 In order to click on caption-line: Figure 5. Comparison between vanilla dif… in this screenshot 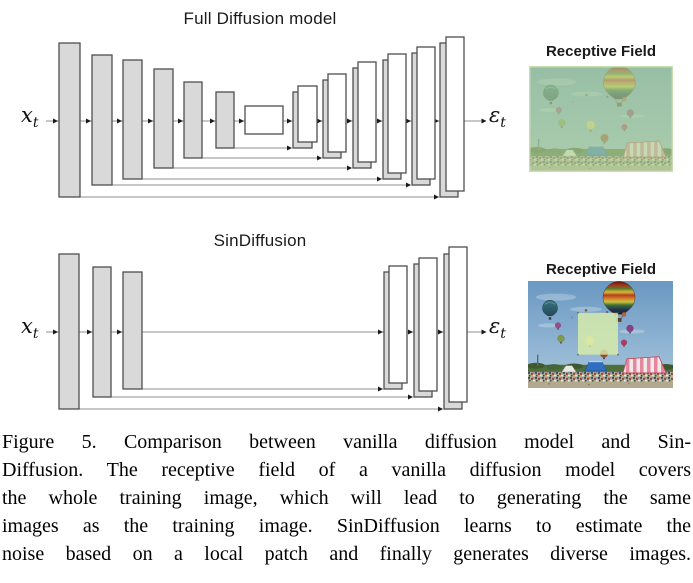, I will do `click(346, 442)`.